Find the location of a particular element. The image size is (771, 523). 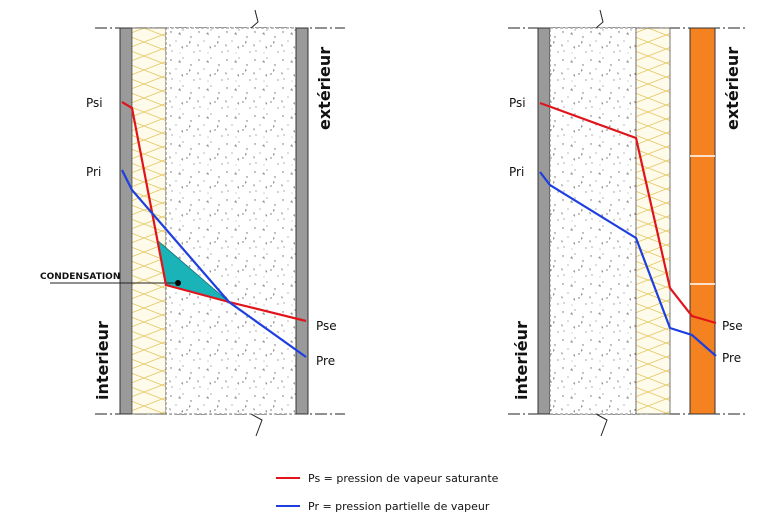

left-partial-pressure-curve is located at coordinates (214, 263).